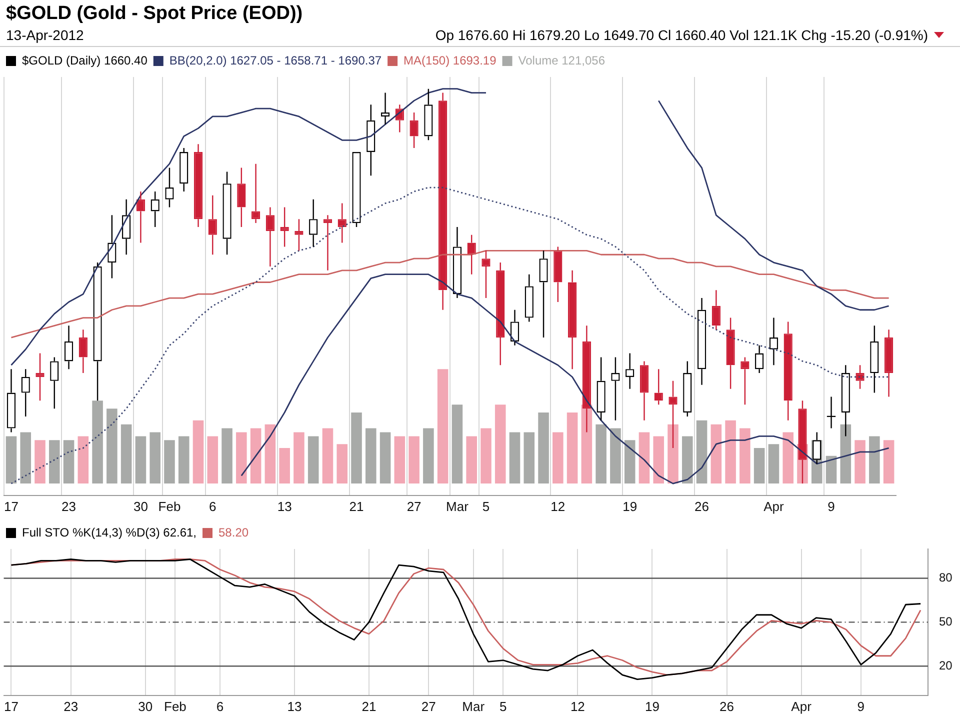  What do you see at coordinates (109, 532) in the screenshot?
I see `legend-label: Full STO %K(14,3) %D(3) 62.61,` at bounding box center [109, 532].